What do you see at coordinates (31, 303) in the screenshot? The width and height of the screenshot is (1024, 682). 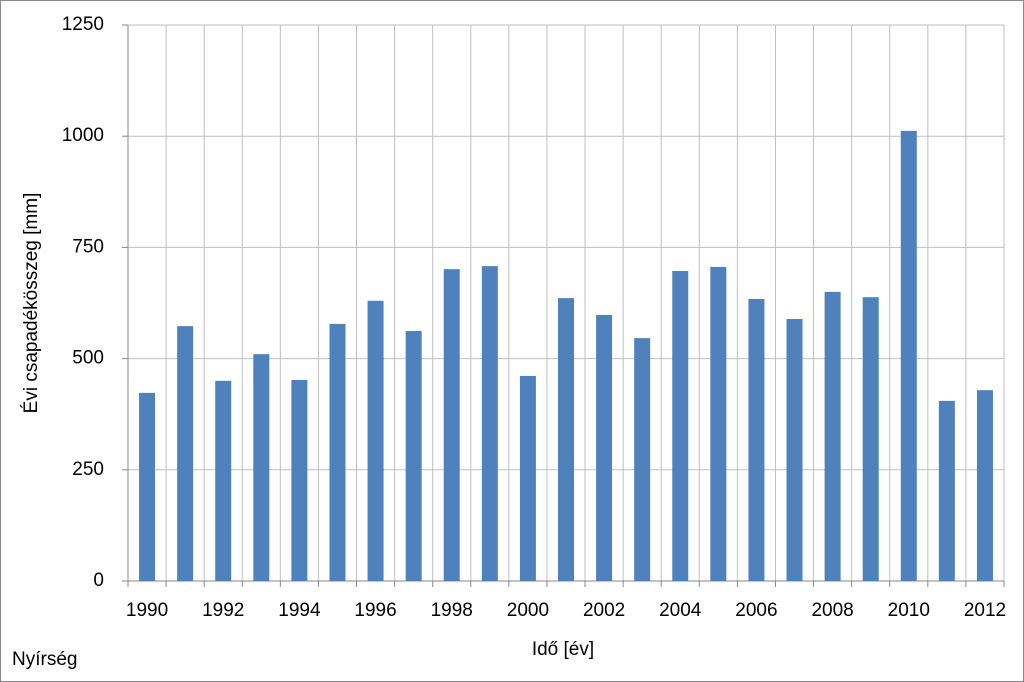 I see `y-axis-label: Évi csapadékösszeg [mm]` at bounding box center [31, 303].